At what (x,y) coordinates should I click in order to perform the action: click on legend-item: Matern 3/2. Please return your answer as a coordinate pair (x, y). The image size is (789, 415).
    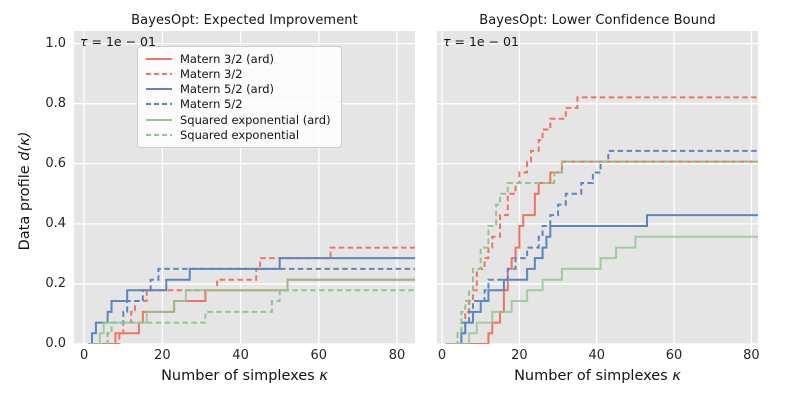
    Looking at the image, I should click on (238, 74).